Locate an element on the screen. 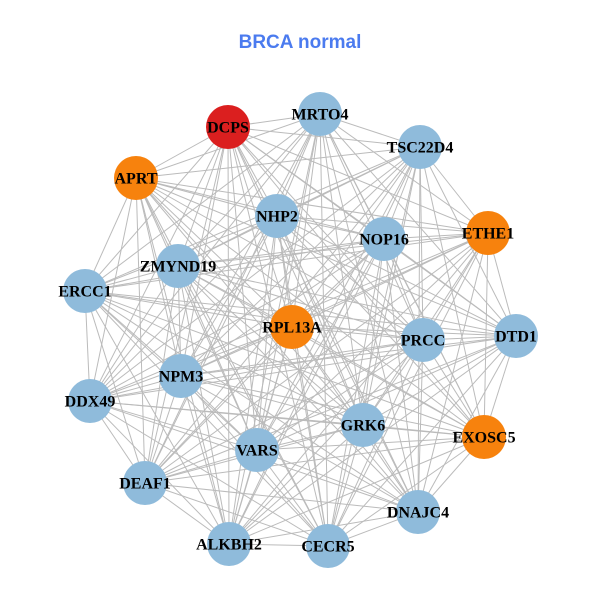  node-dtd1 is located at coordinates (516, 336).